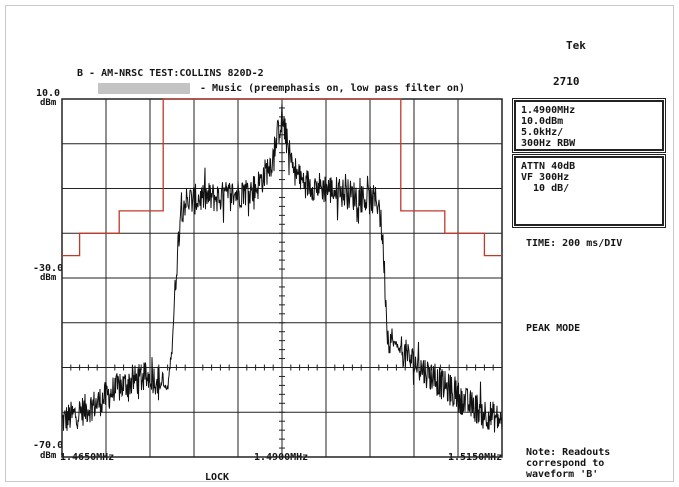 The image size is (679, 487). Describe the element at coordinates (48, 445) in the screenshot. I see `y-bottom-value: -70.0` at that location.